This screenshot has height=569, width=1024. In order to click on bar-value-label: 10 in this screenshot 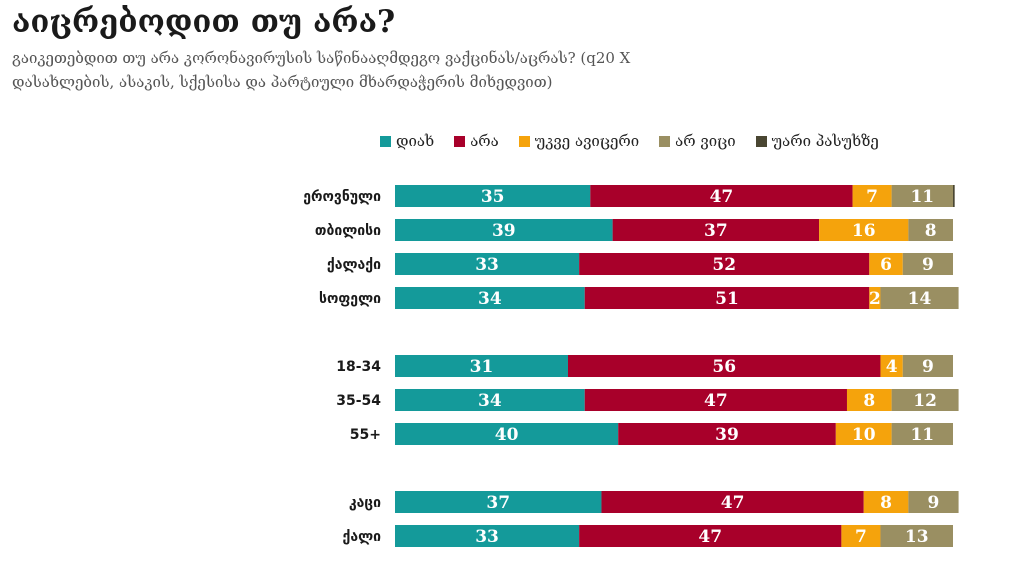, I will do `click(864, 435)`.